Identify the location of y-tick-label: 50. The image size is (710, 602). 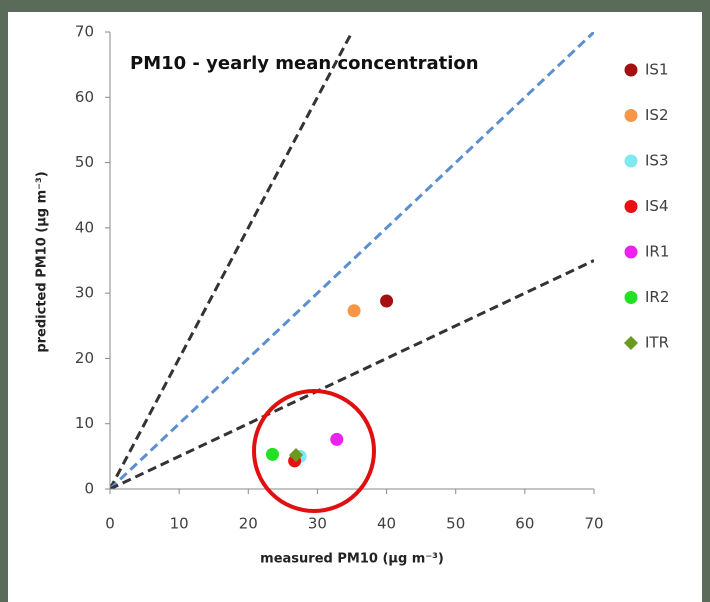
(84, 162).